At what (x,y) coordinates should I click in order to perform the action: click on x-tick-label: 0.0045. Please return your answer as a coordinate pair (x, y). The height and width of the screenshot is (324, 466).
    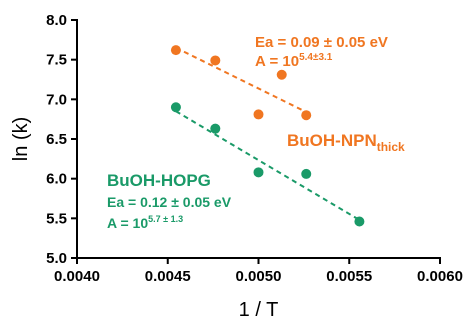
    Looking at the image, I should click on (168, 276).